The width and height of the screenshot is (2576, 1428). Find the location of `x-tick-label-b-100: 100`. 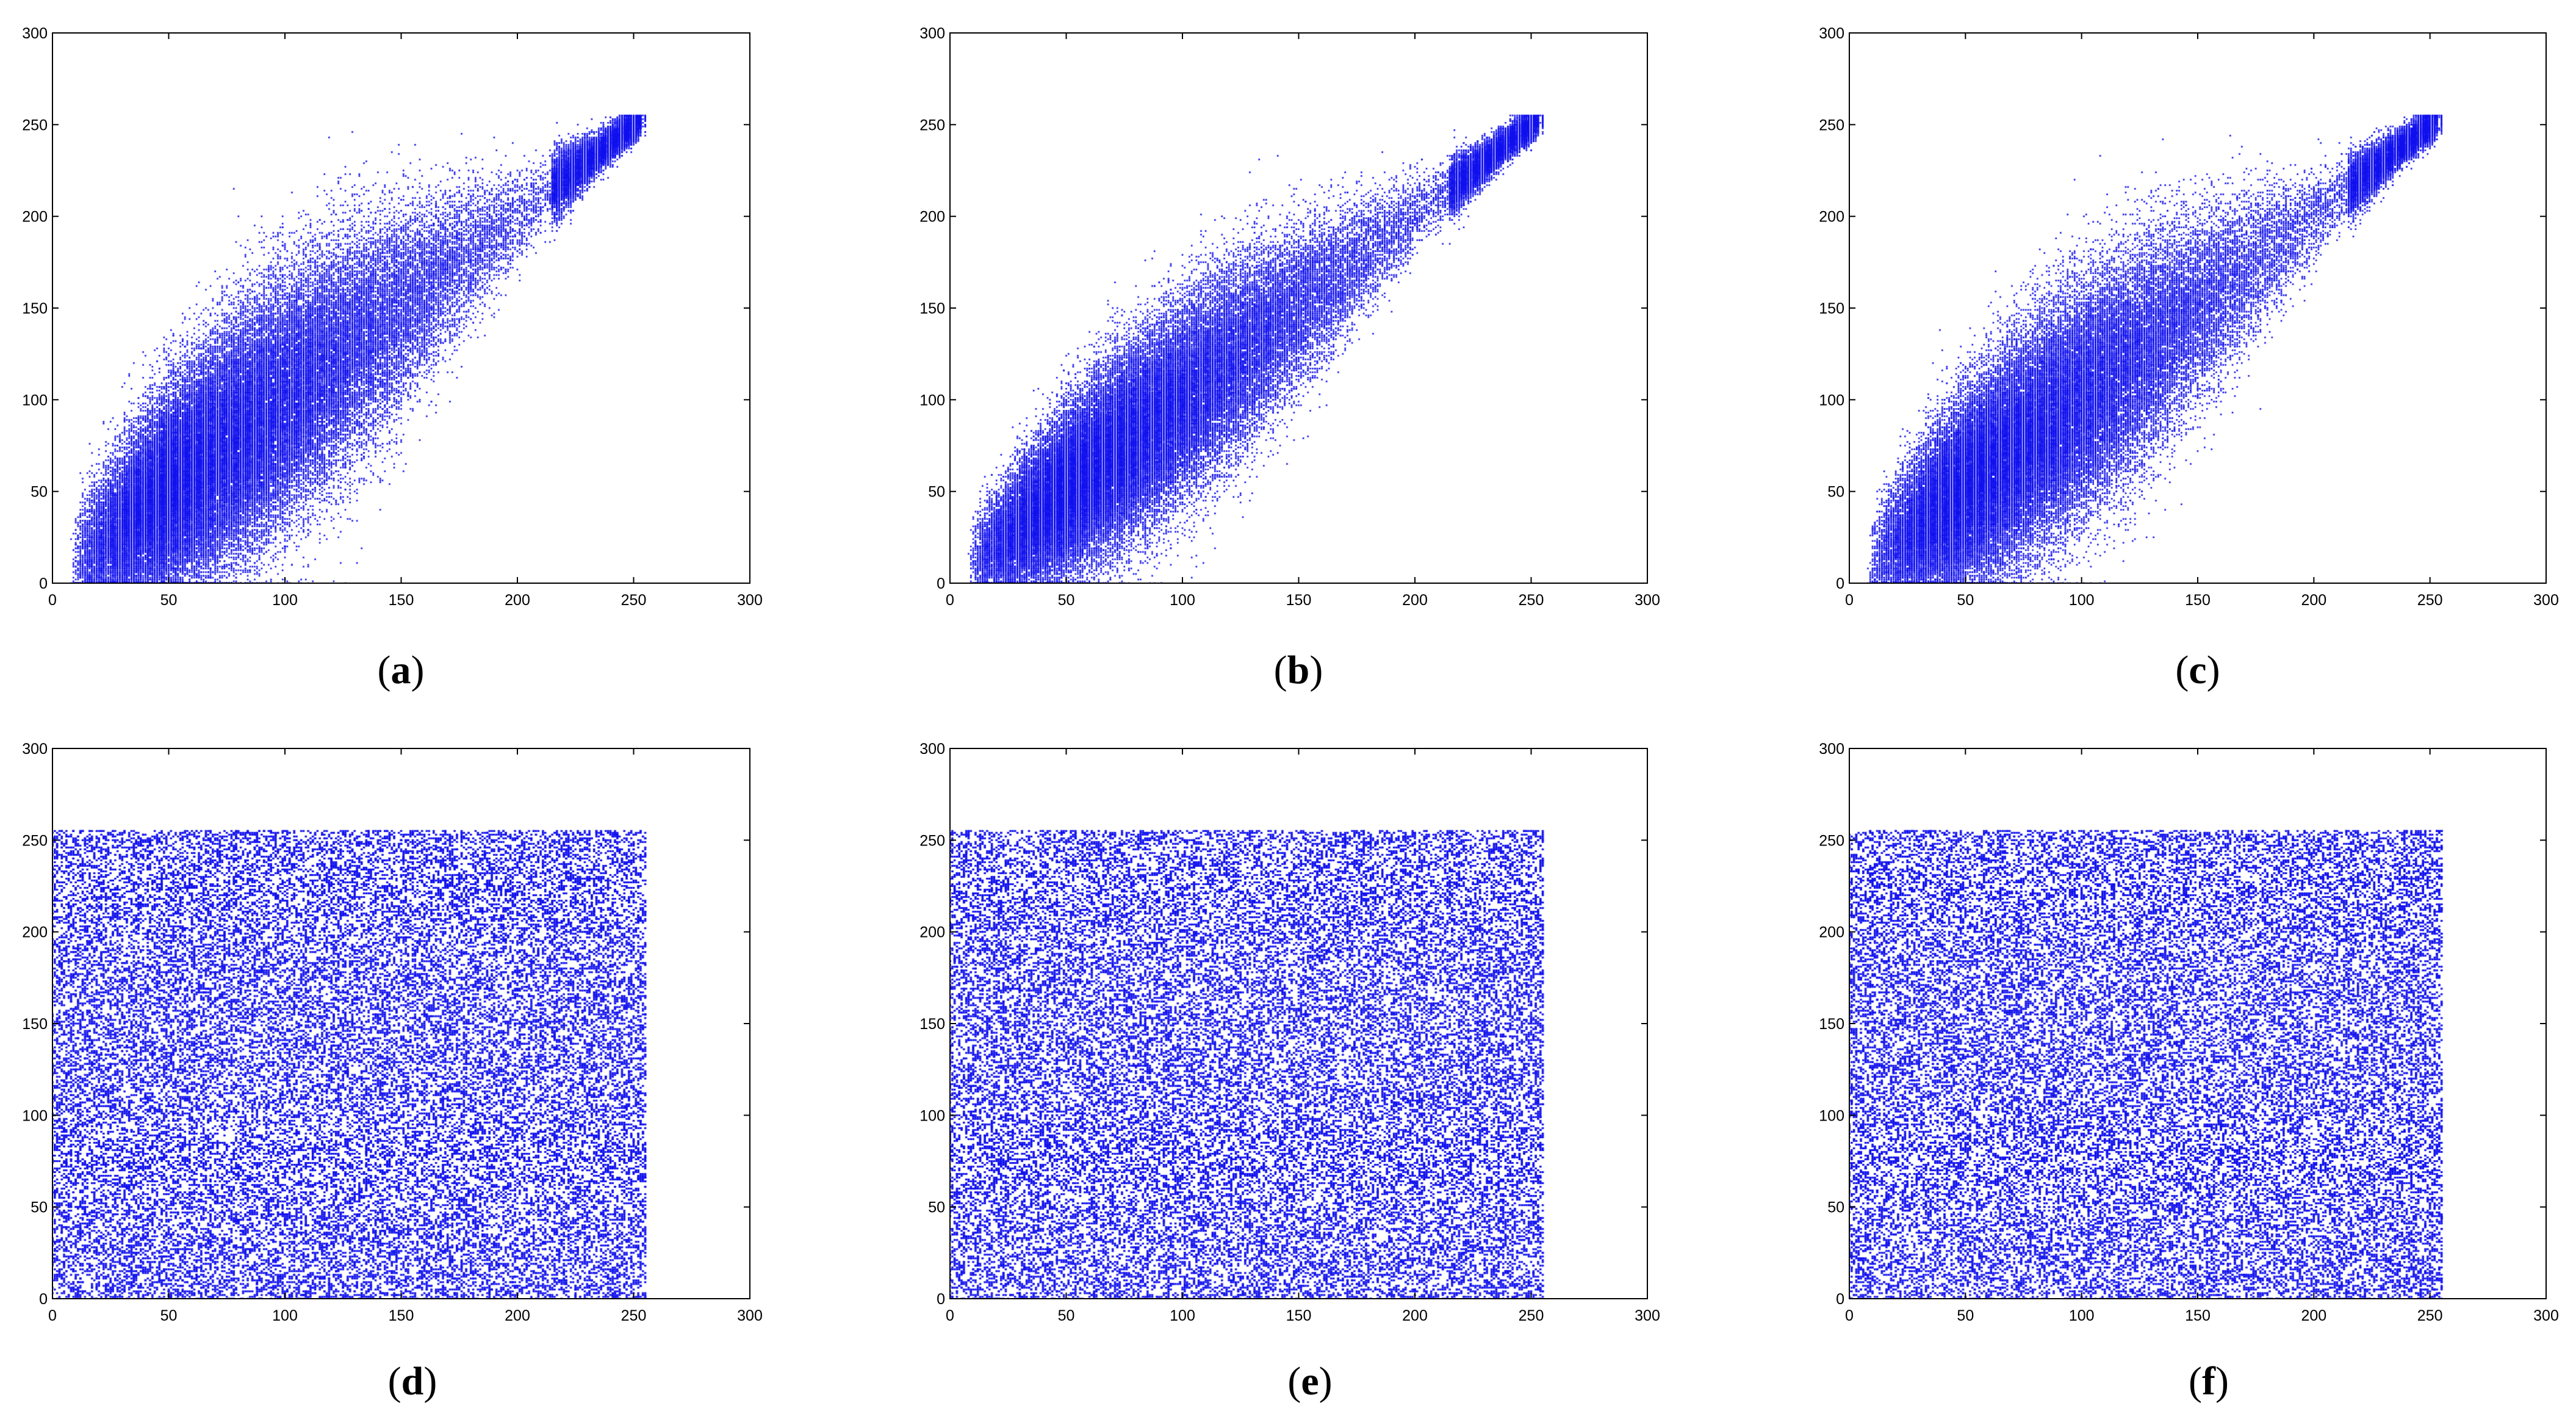

x-tick-label-b-100: 100 is located at coordinates (1182, 600).